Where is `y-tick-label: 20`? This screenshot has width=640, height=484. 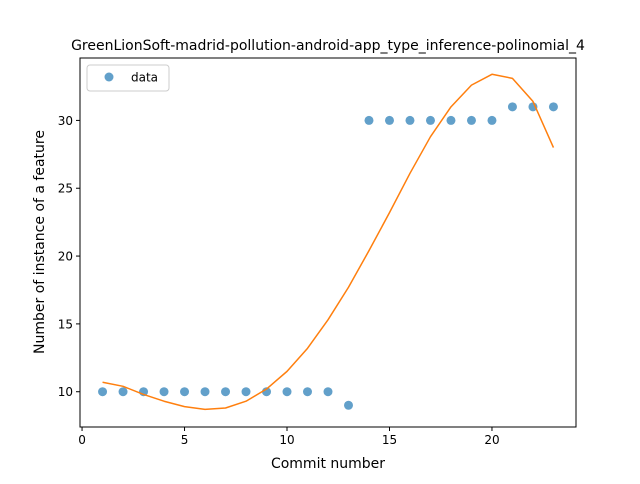 y-tick-label: 20 is located at coordinates (65, 257).